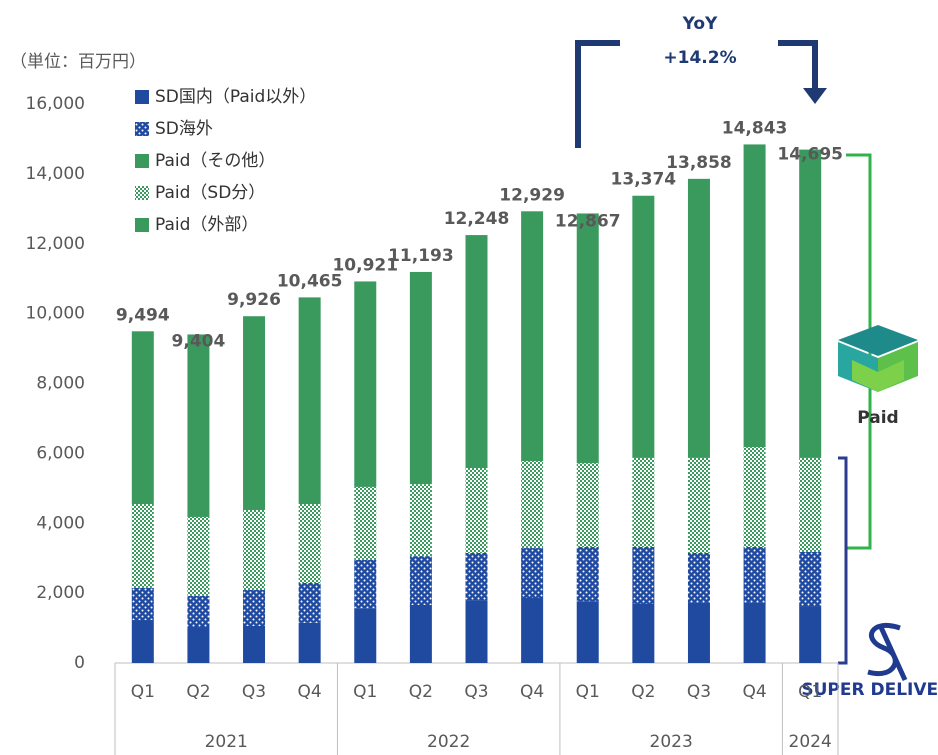  Describe the element at coordinates (310, 281) in the screenshot. I see `total-label: 10,465` at that location.